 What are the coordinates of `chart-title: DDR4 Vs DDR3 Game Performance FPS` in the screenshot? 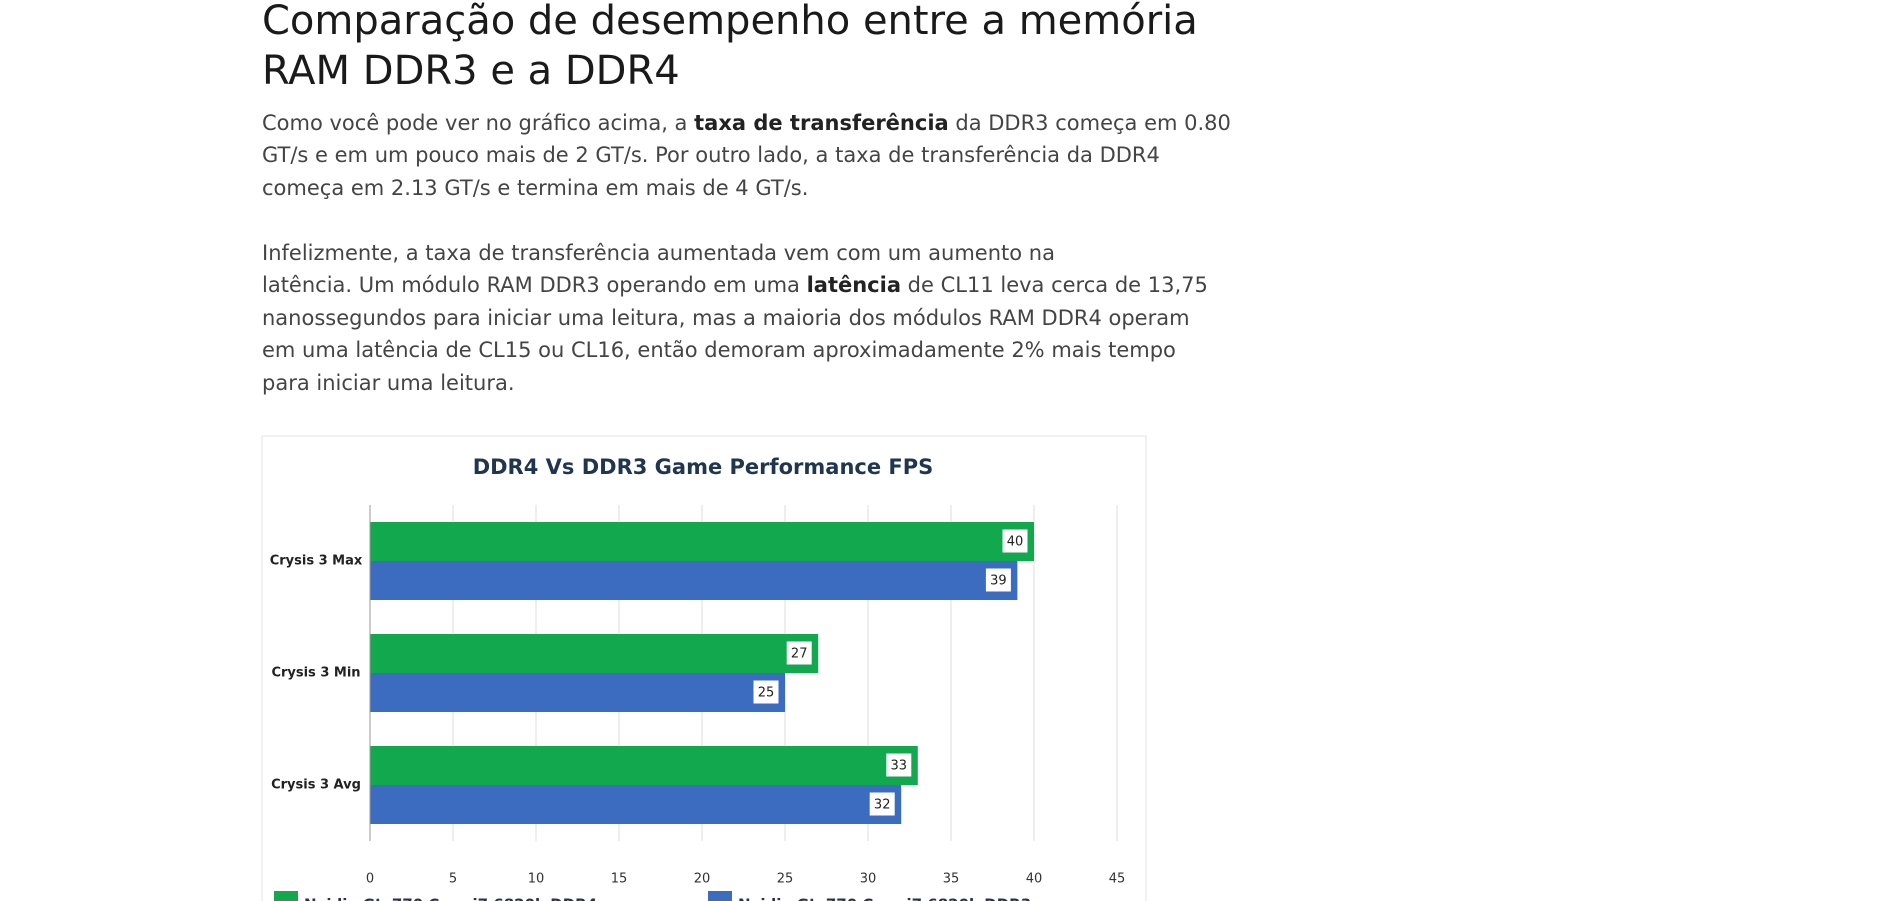 It's located at (703, 467).